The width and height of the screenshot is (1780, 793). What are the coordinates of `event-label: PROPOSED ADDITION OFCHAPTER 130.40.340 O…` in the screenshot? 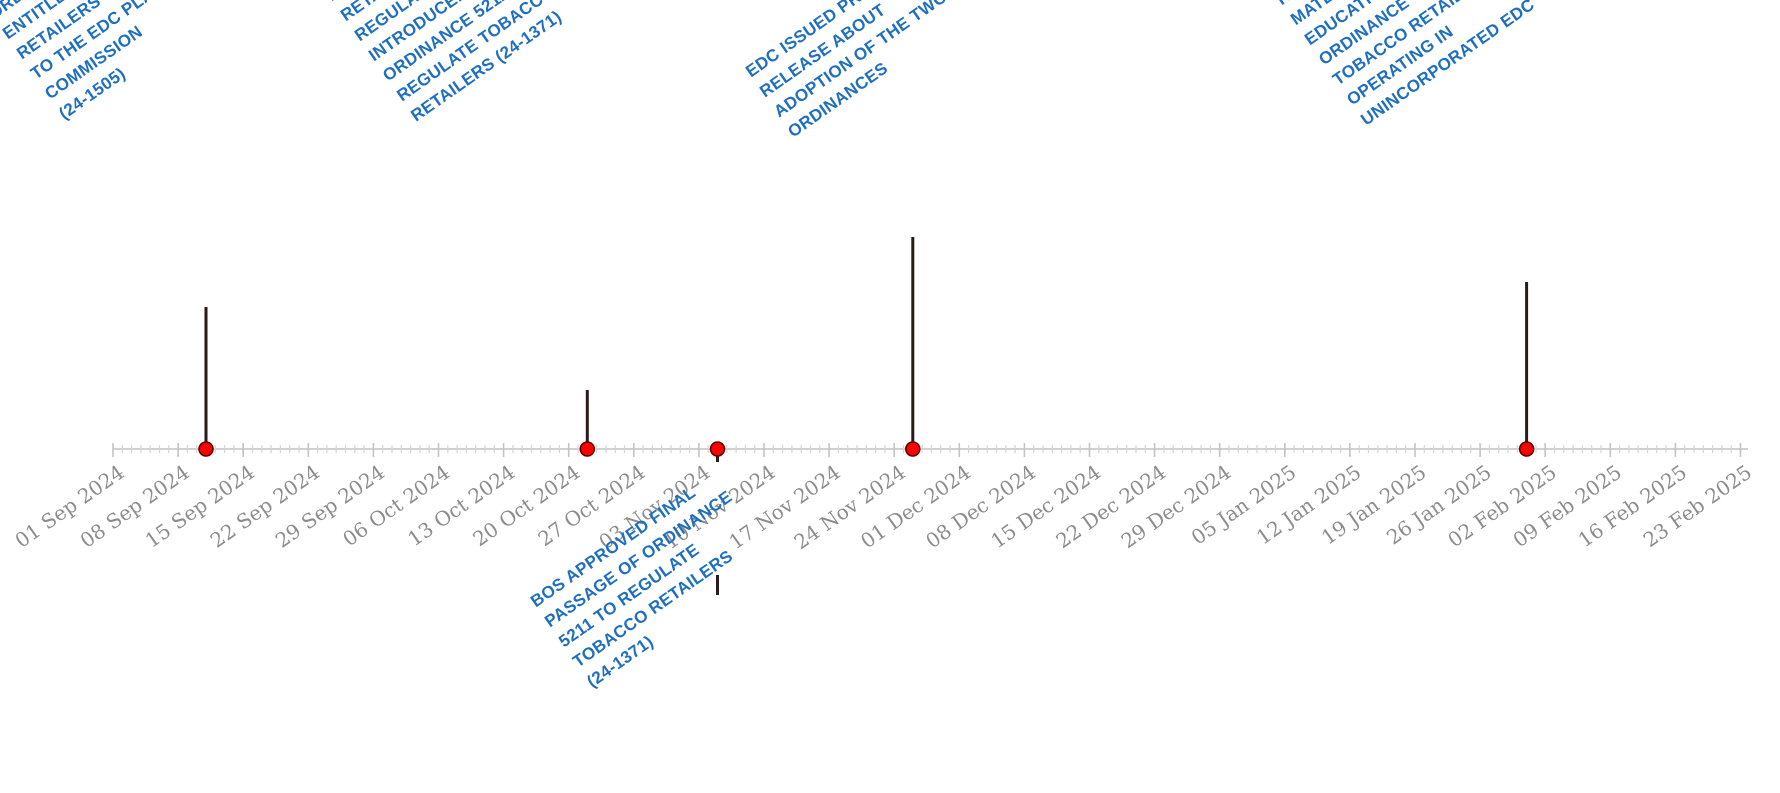 It's located at (122, 61).